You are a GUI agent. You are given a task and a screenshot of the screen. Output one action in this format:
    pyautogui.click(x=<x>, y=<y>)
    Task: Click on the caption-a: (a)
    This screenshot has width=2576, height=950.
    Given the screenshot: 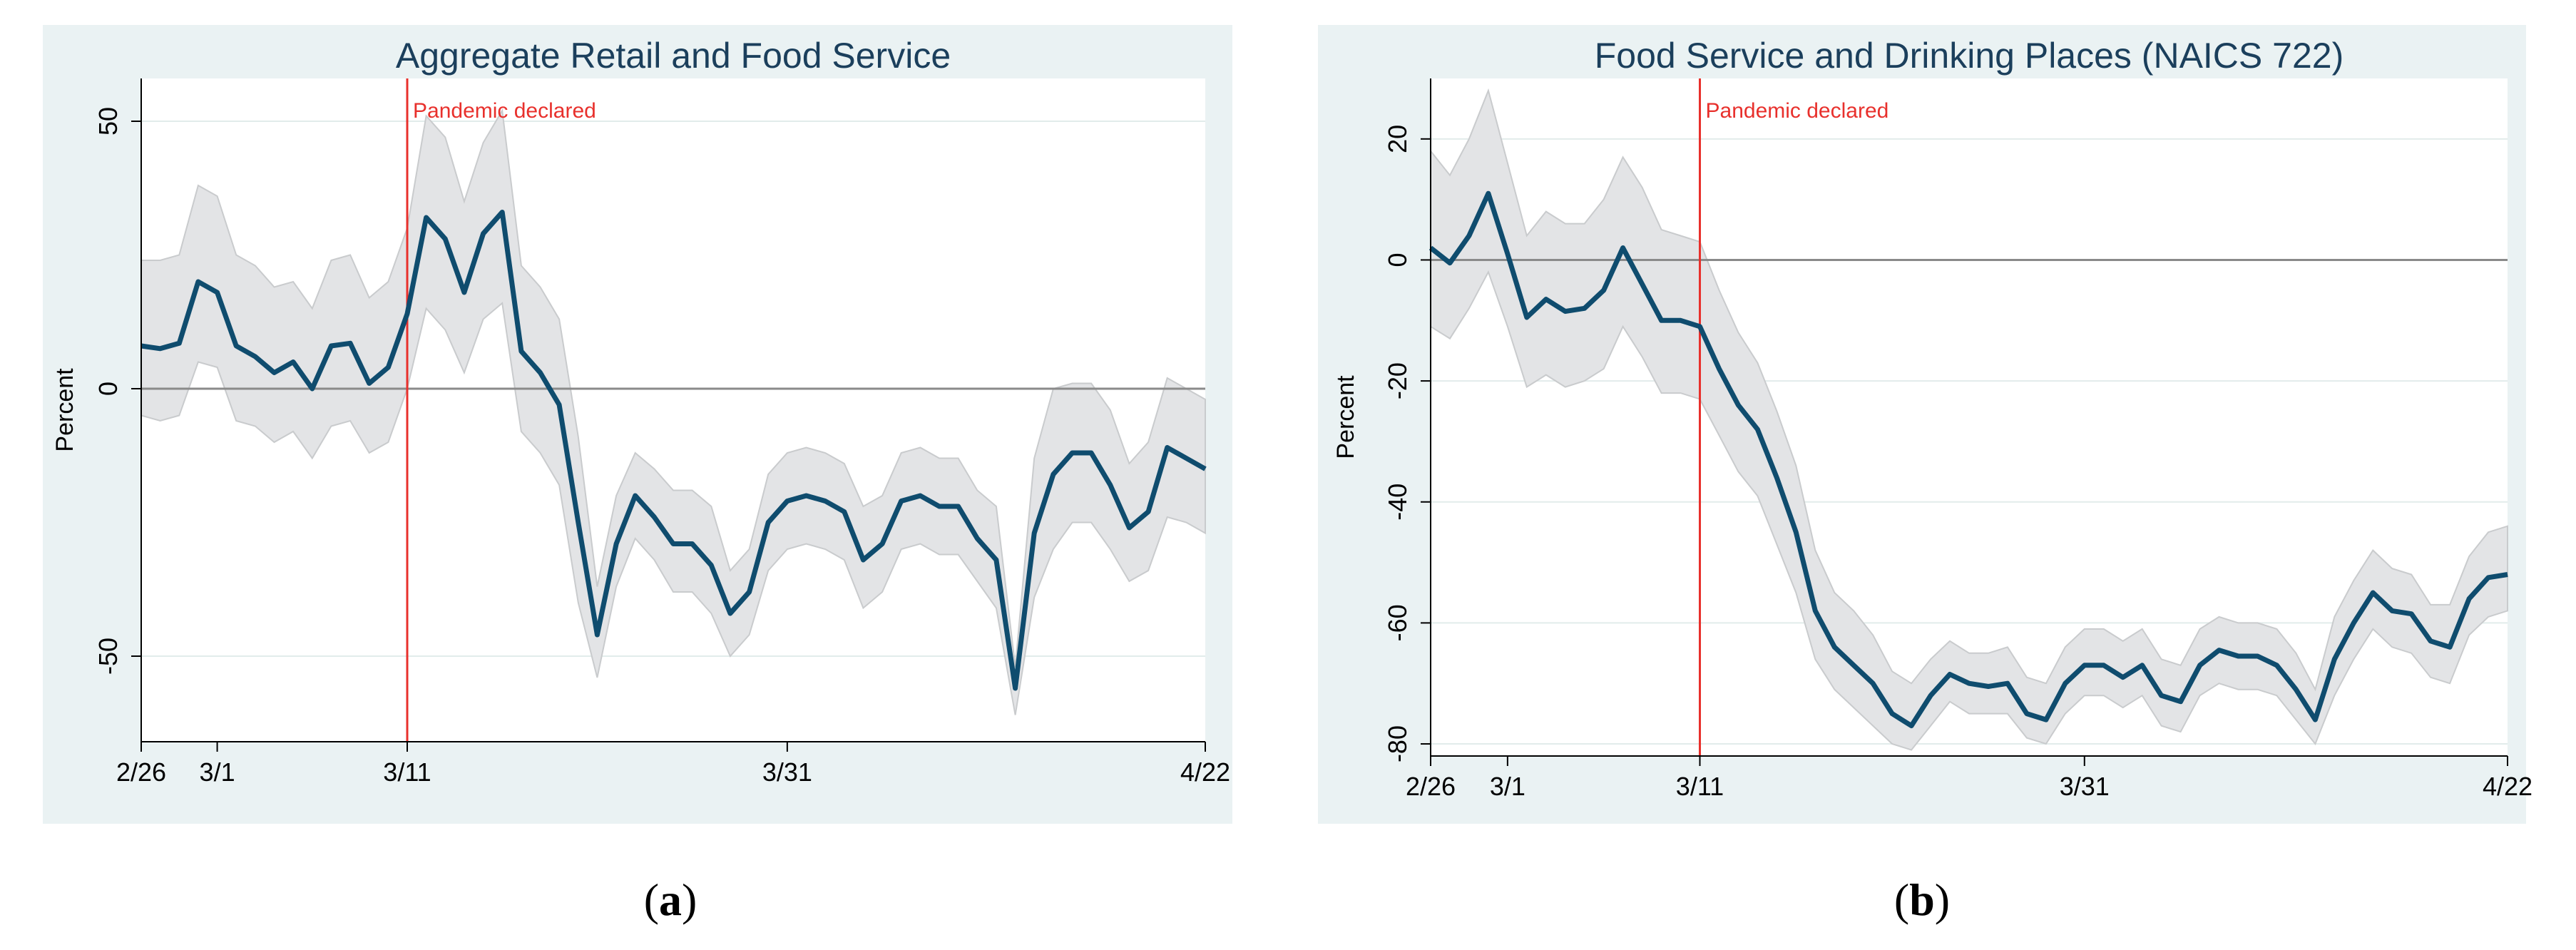 What is the action you would take?
    pyautogui.click(x=670, y=899)
    